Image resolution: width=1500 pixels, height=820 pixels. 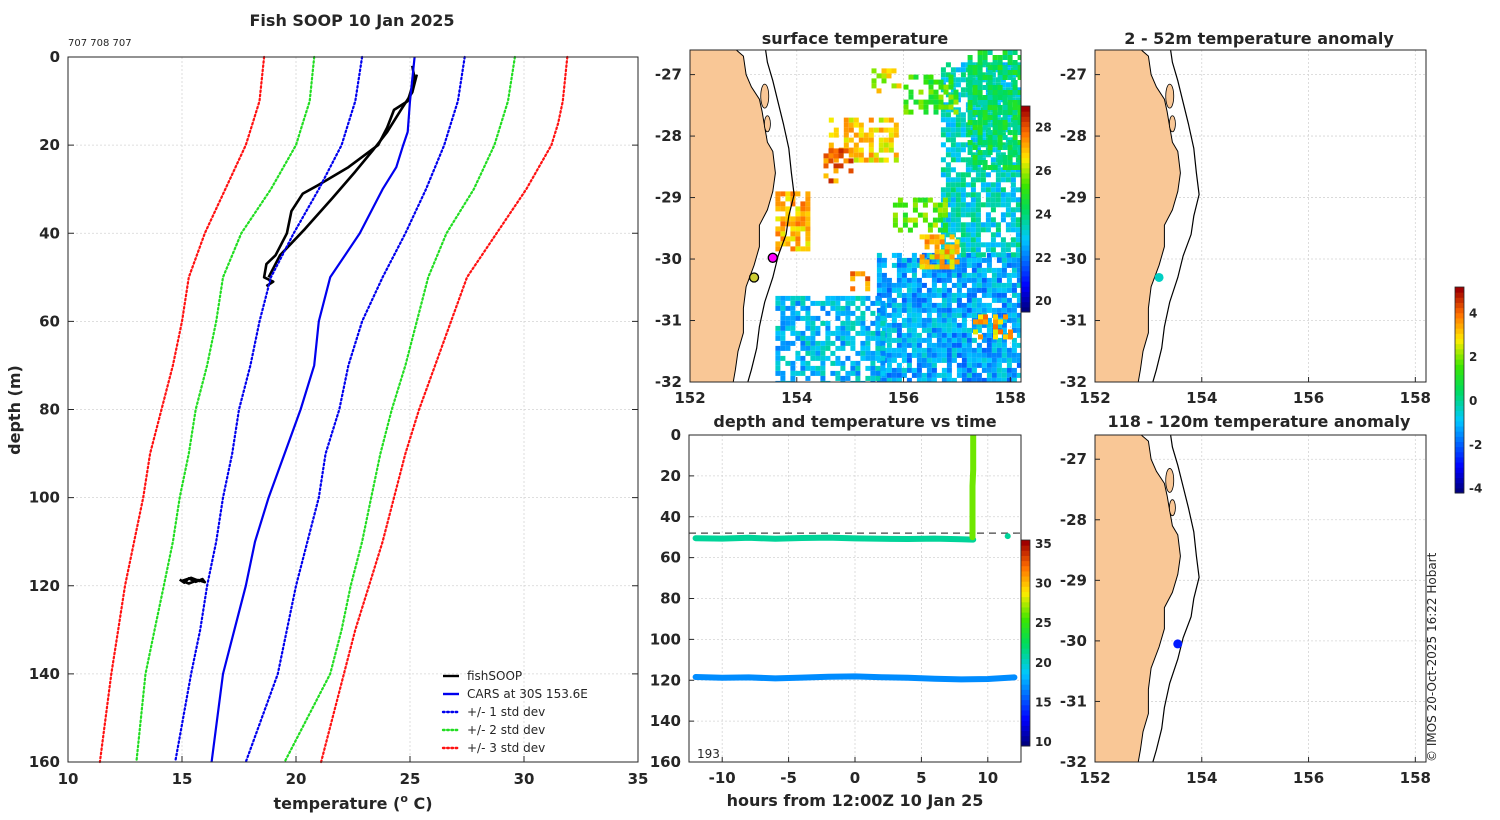 What do you see at coordinates (1473, 357) in the screenshot?
I see `colorbar-tick-label: 2` at bounding box center [1473, 357].